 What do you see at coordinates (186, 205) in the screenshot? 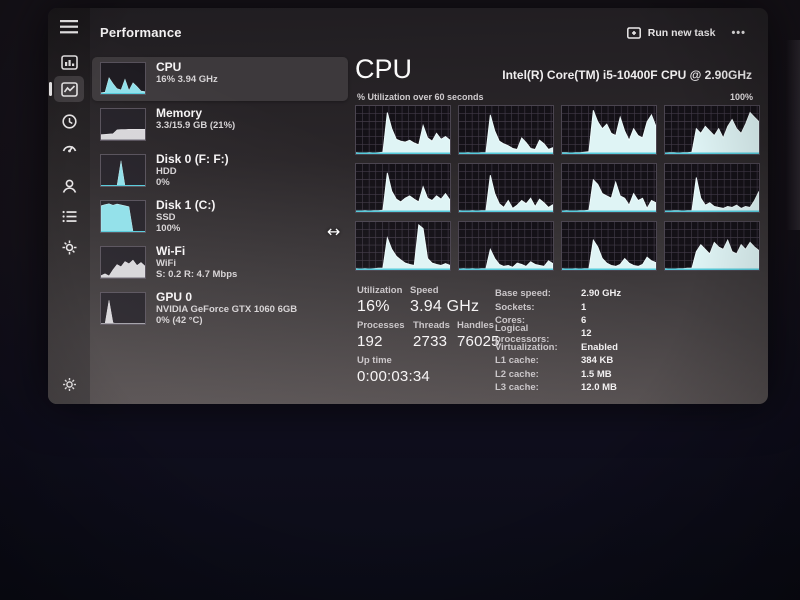
I see `perf-item-title: Disk 1 (C:)` at bounding box center [186, 205].